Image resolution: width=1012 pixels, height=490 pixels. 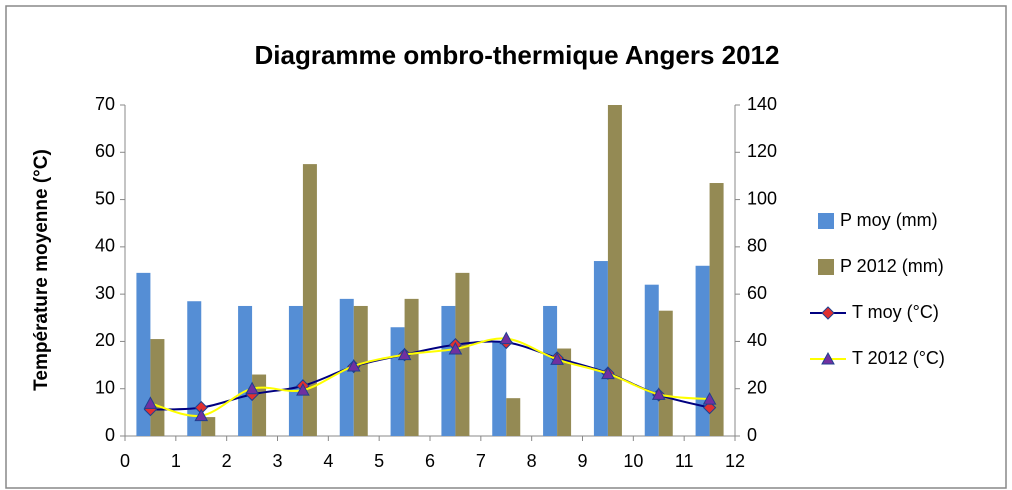 I want to click on legend-label: P 2012 (mm), so click(x=892, y=266).